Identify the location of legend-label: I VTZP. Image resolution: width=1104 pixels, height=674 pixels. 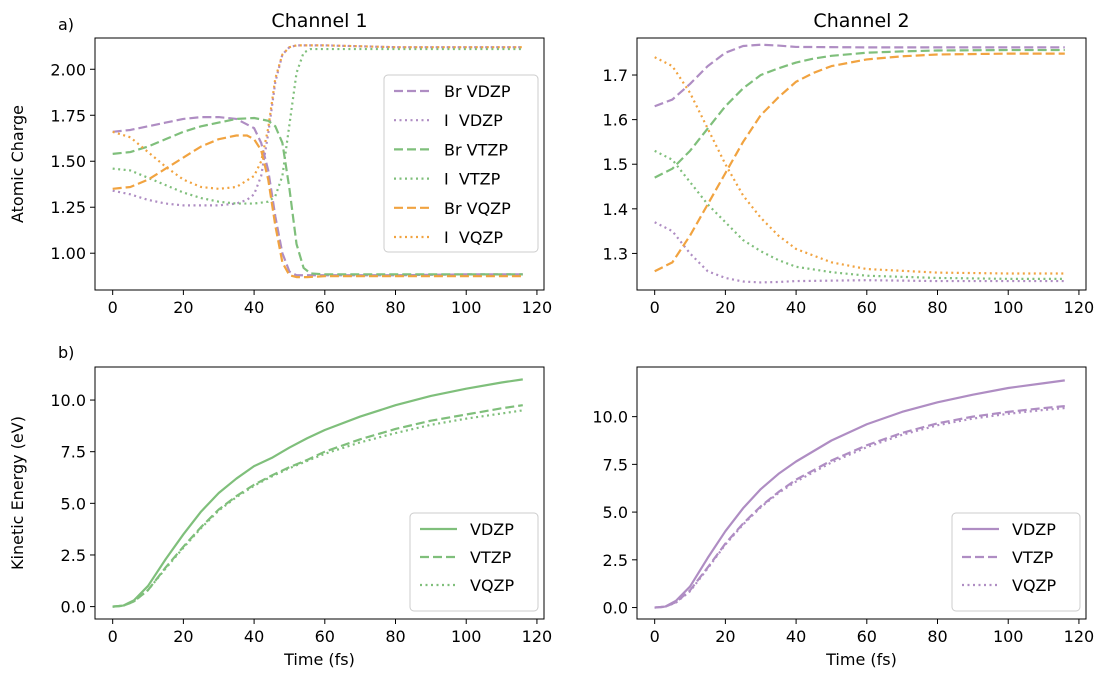
(472, 179).